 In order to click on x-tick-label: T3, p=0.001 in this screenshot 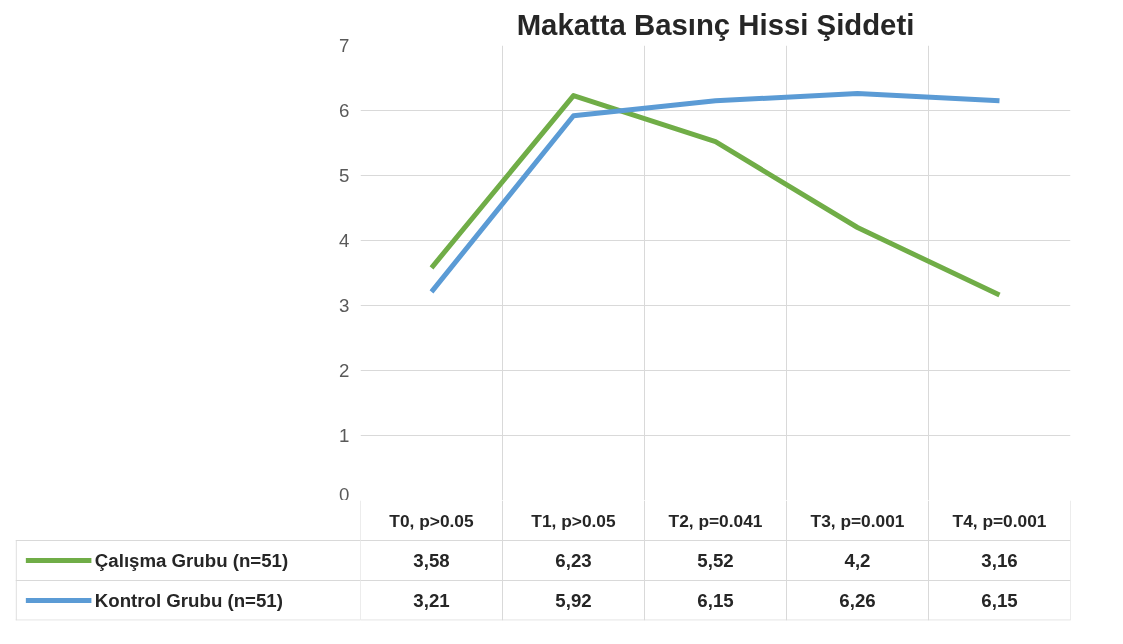, I will do `click(857, 520)`.